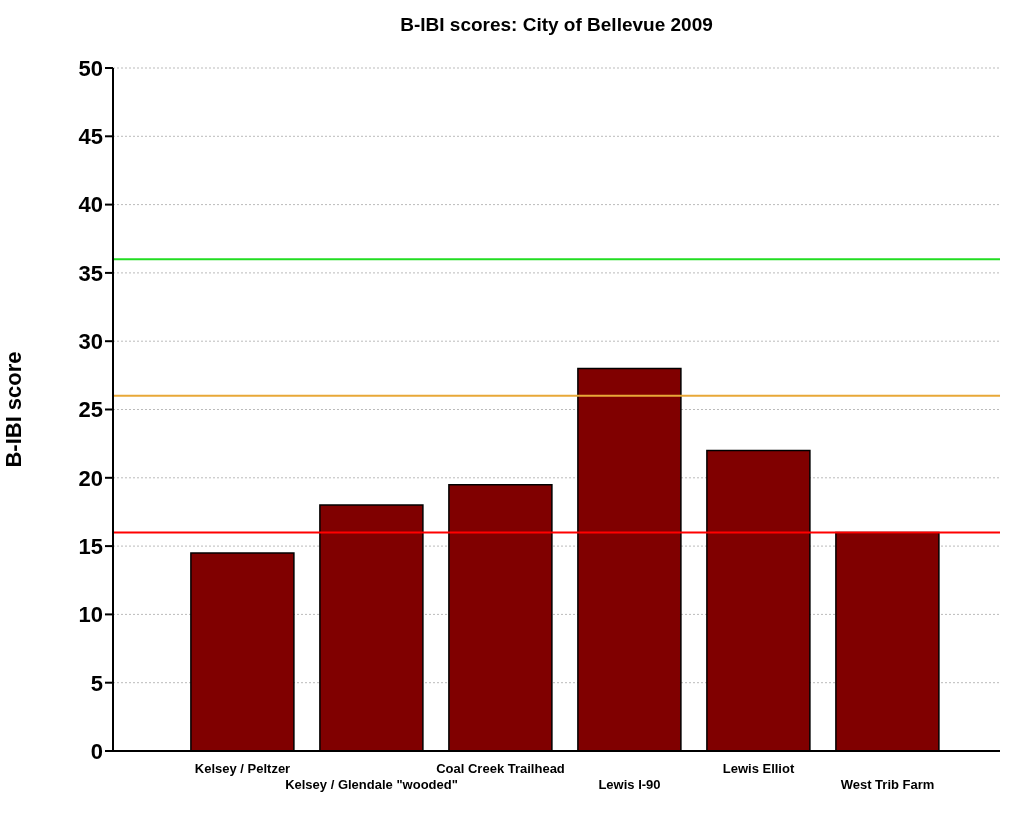 The width and height of the screenshot is (1013, 813). I want to click on y-tick-label: 45, so click(90, 137).